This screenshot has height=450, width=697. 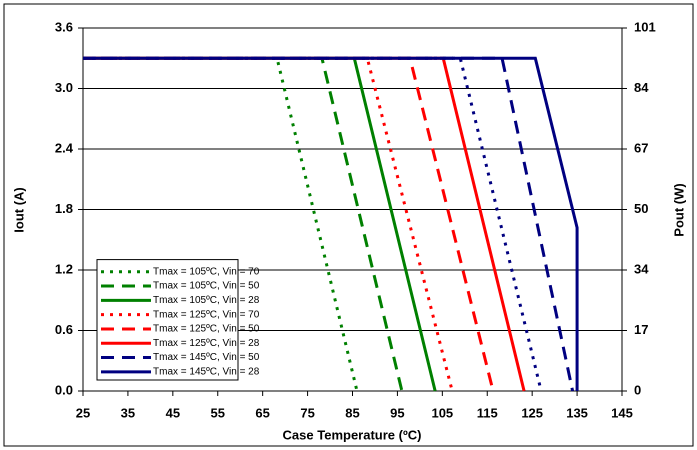 What do you see at coordinates (641, 87) in the screenshot?
I see `y2-tick-label: 84` at bounding box center [641, 87].